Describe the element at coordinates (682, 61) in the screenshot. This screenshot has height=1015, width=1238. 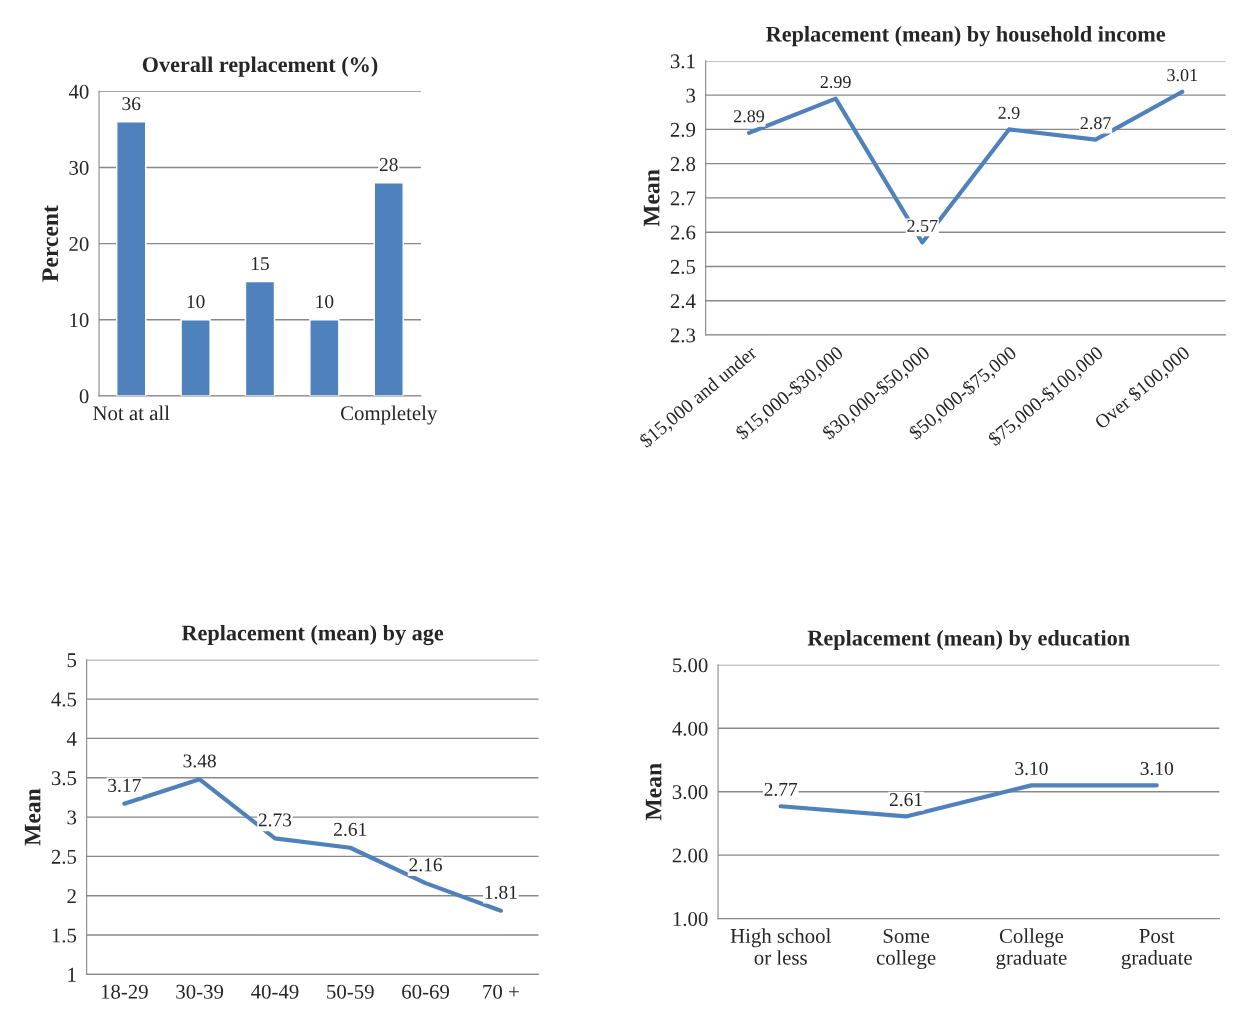
I see `y-tick-label: 3.1` at that location.